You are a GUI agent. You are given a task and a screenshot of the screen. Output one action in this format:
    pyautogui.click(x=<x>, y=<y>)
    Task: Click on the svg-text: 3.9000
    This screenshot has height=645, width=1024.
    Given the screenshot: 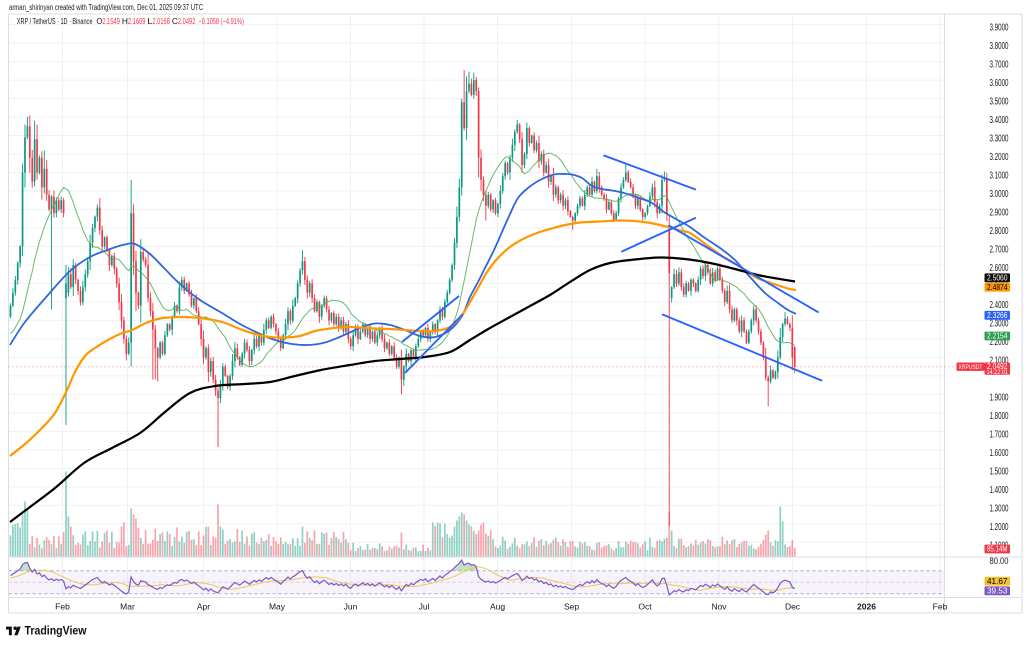 What is the action you would take?
    pyautogui.click(x=999, y=28)
    